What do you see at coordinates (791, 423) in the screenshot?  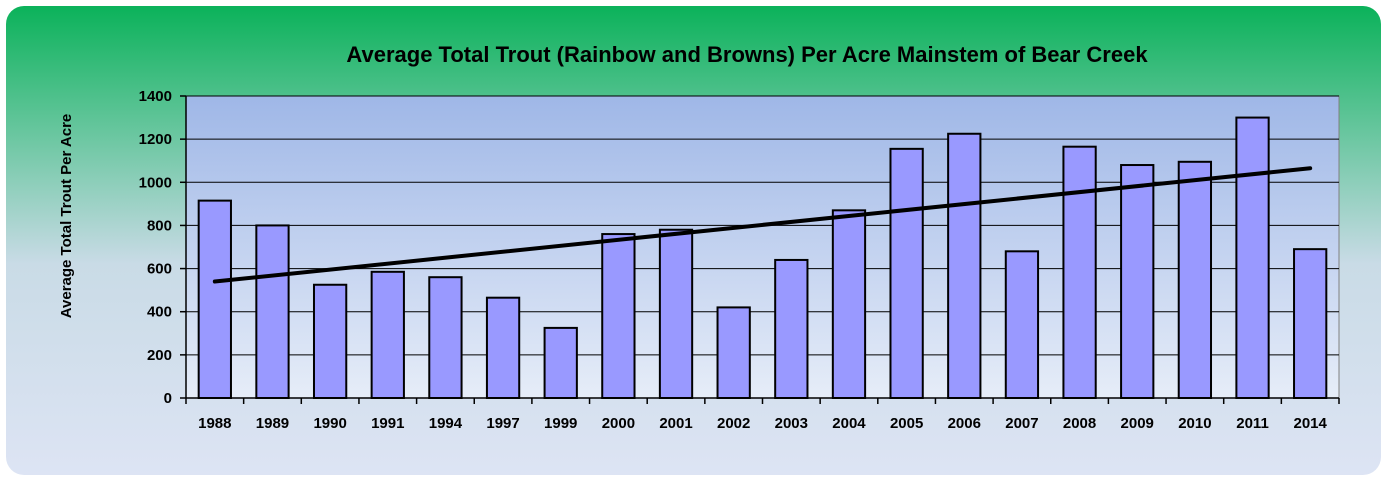 I see `x-tick-label: 2003` at bounding box center [791, 423].